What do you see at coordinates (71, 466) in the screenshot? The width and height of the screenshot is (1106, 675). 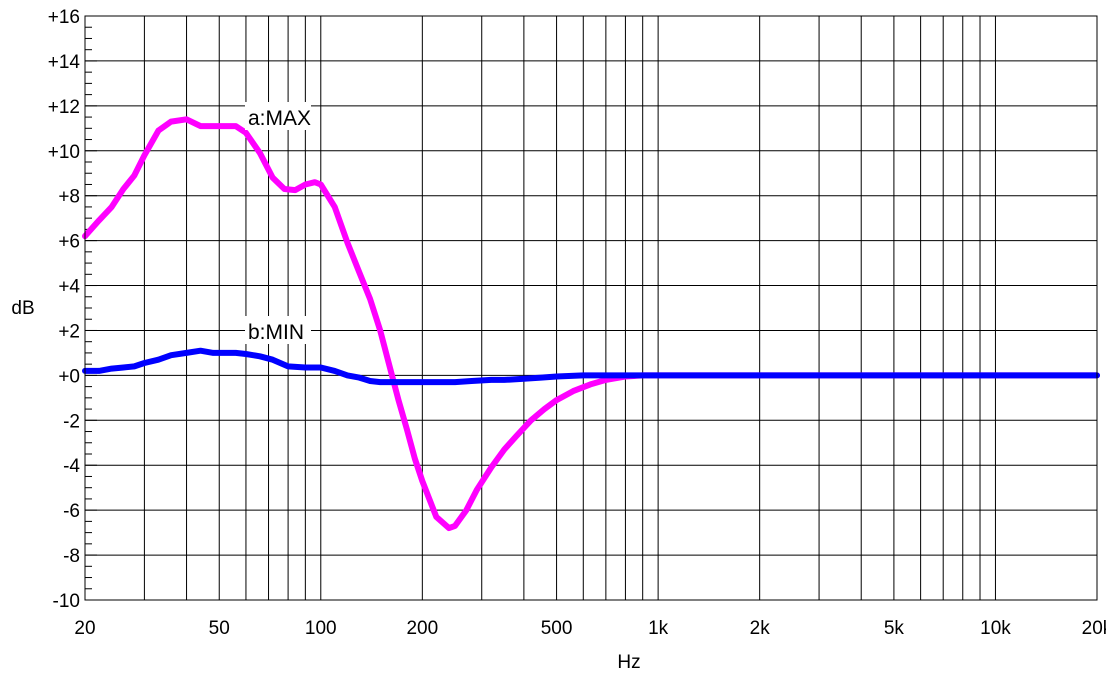 I see `y-tick-label: -4` at bounding box center [71, 466].